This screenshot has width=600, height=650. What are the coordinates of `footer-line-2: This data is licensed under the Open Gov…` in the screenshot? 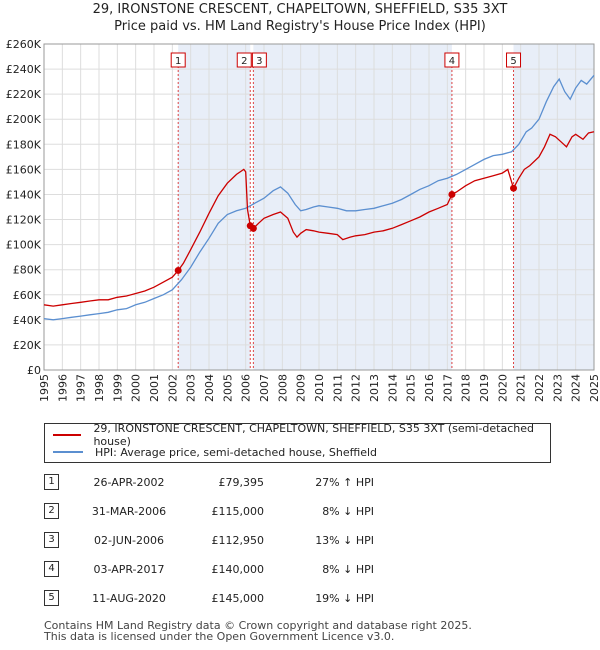 It's located at (219, 636).